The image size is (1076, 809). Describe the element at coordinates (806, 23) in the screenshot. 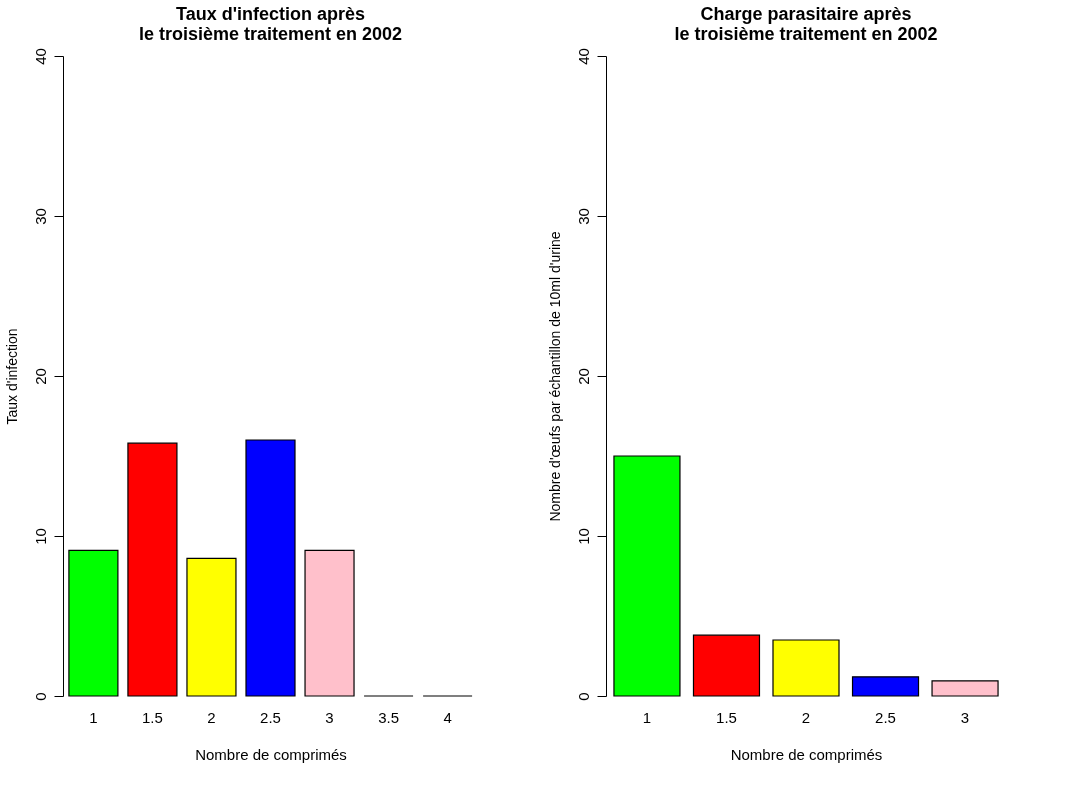

I see `chart-title: Charge parasitaire après le troisième traitement en 2002` at that location.